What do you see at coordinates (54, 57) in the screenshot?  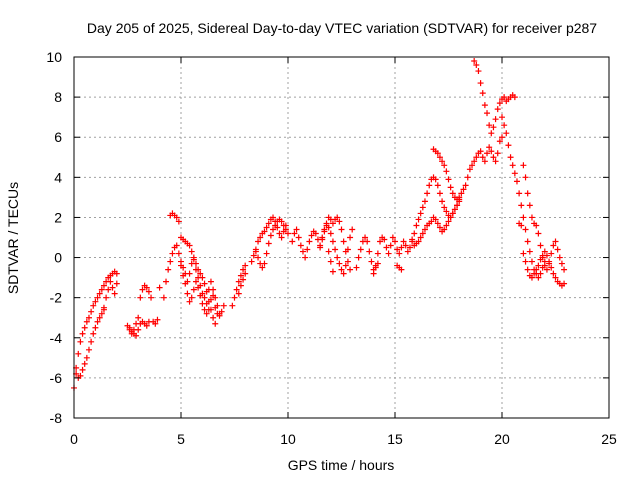 I see `y-tick-label: 10` at bounding box center [54, 57].